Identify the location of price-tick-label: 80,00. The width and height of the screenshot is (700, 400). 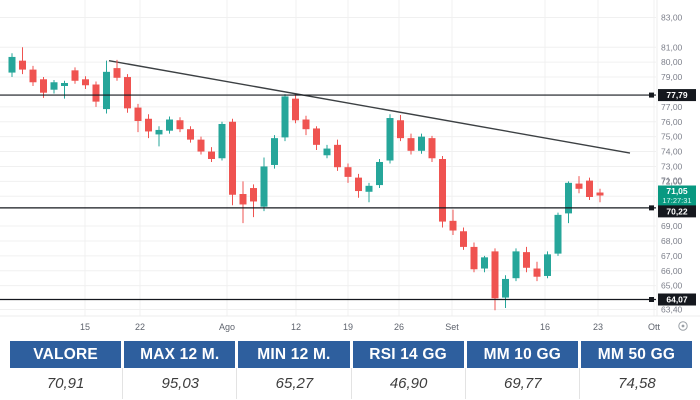
(672, 62).